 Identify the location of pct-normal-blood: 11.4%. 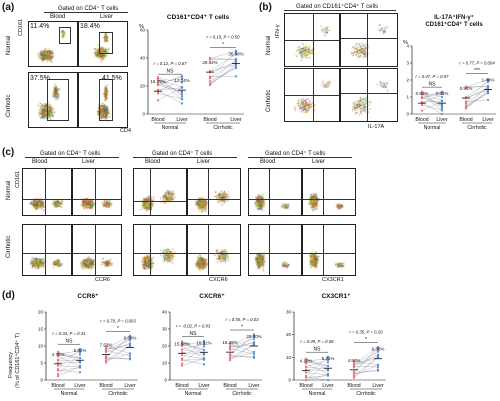
(40, 26).